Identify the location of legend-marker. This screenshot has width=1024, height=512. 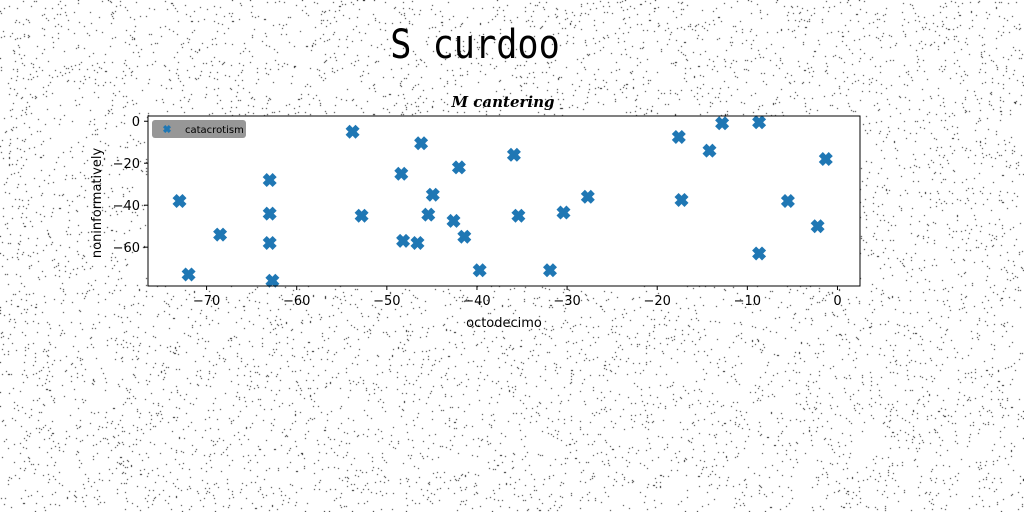
(167, 129).